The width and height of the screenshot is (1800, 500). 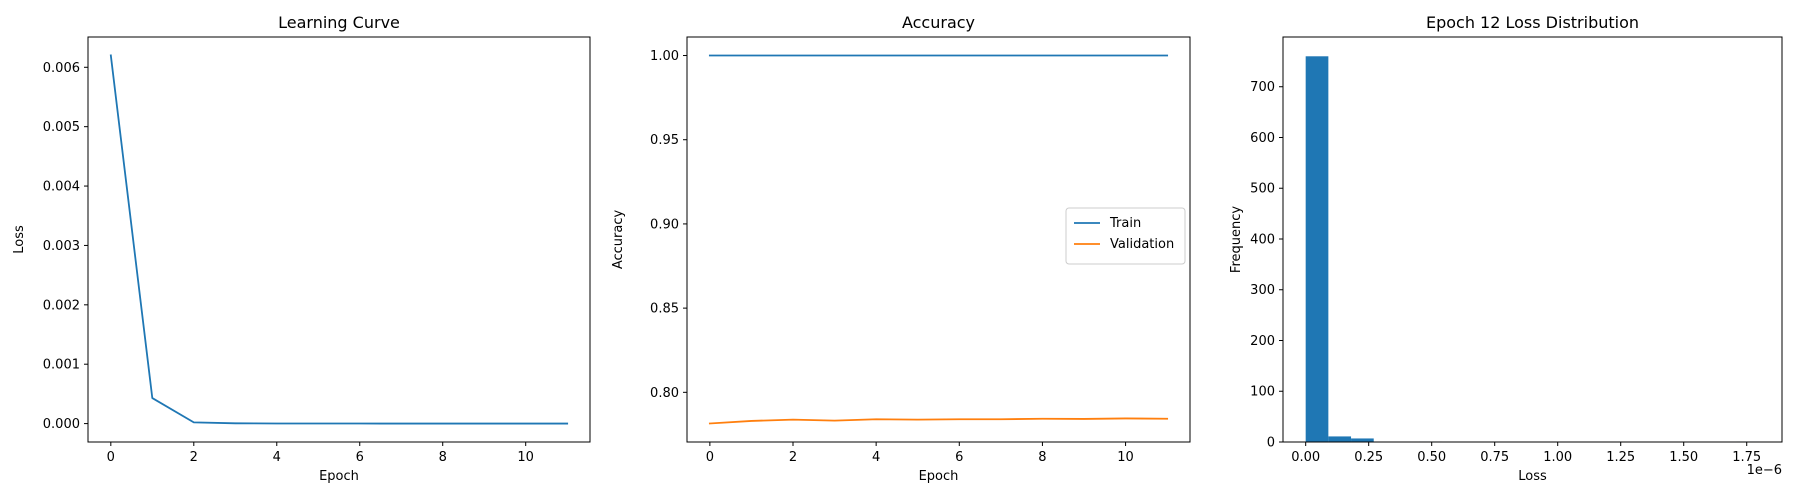 What do you see at coordinates (1262, 392) in the screenshot?
I see `y-tick-label: 100` at bounding box center [1262, 392].